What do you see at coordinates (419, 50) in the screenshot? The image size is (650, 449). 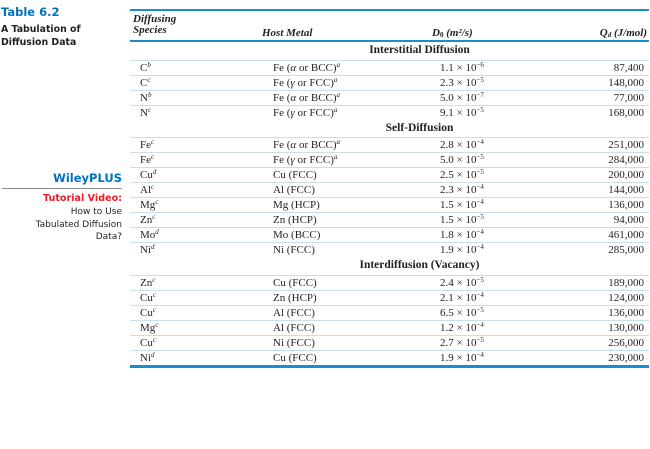 I see `section-heading: Interstitial Diffusion` at bounding box center [419, 50].